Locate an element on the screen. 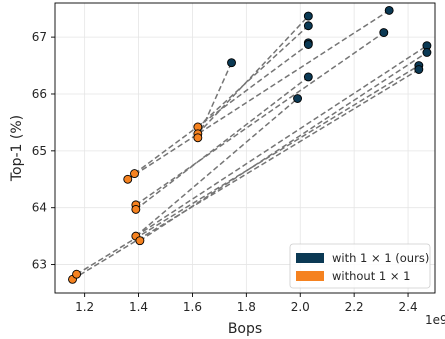 The image size is (445, 339). y-tick-label: 64 is located at coordinates (39, 208).